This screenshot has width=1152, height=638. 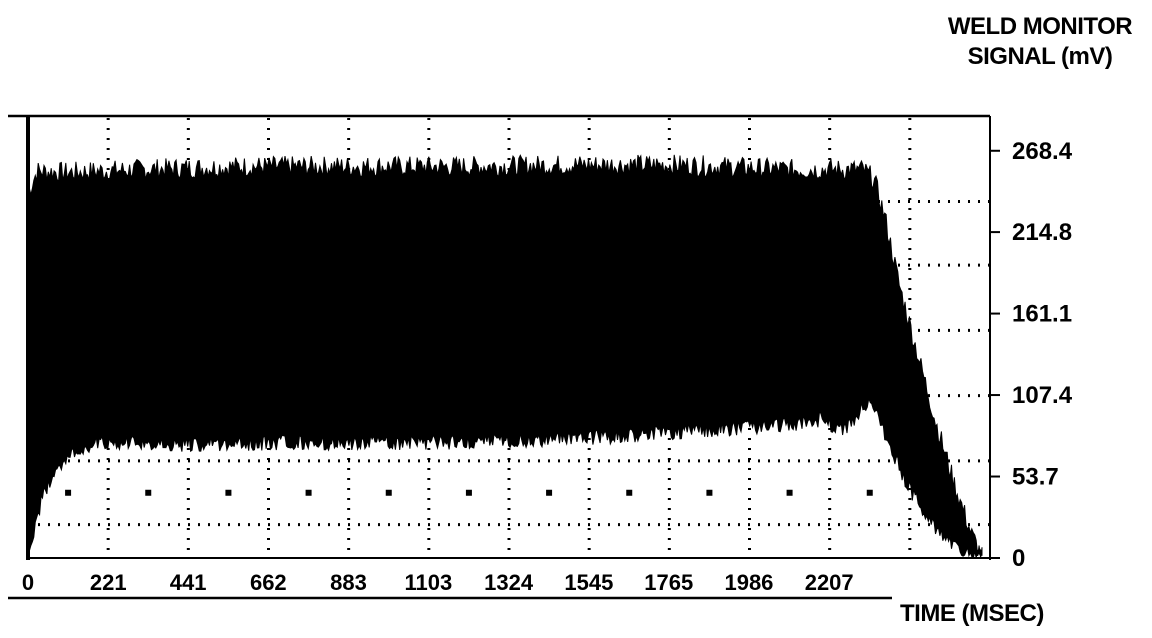 What do you see at coordinates (1042, 314) in the screenshot?
I see `y-tick-label-3: 161.1` at bounding box center [1042, 314].